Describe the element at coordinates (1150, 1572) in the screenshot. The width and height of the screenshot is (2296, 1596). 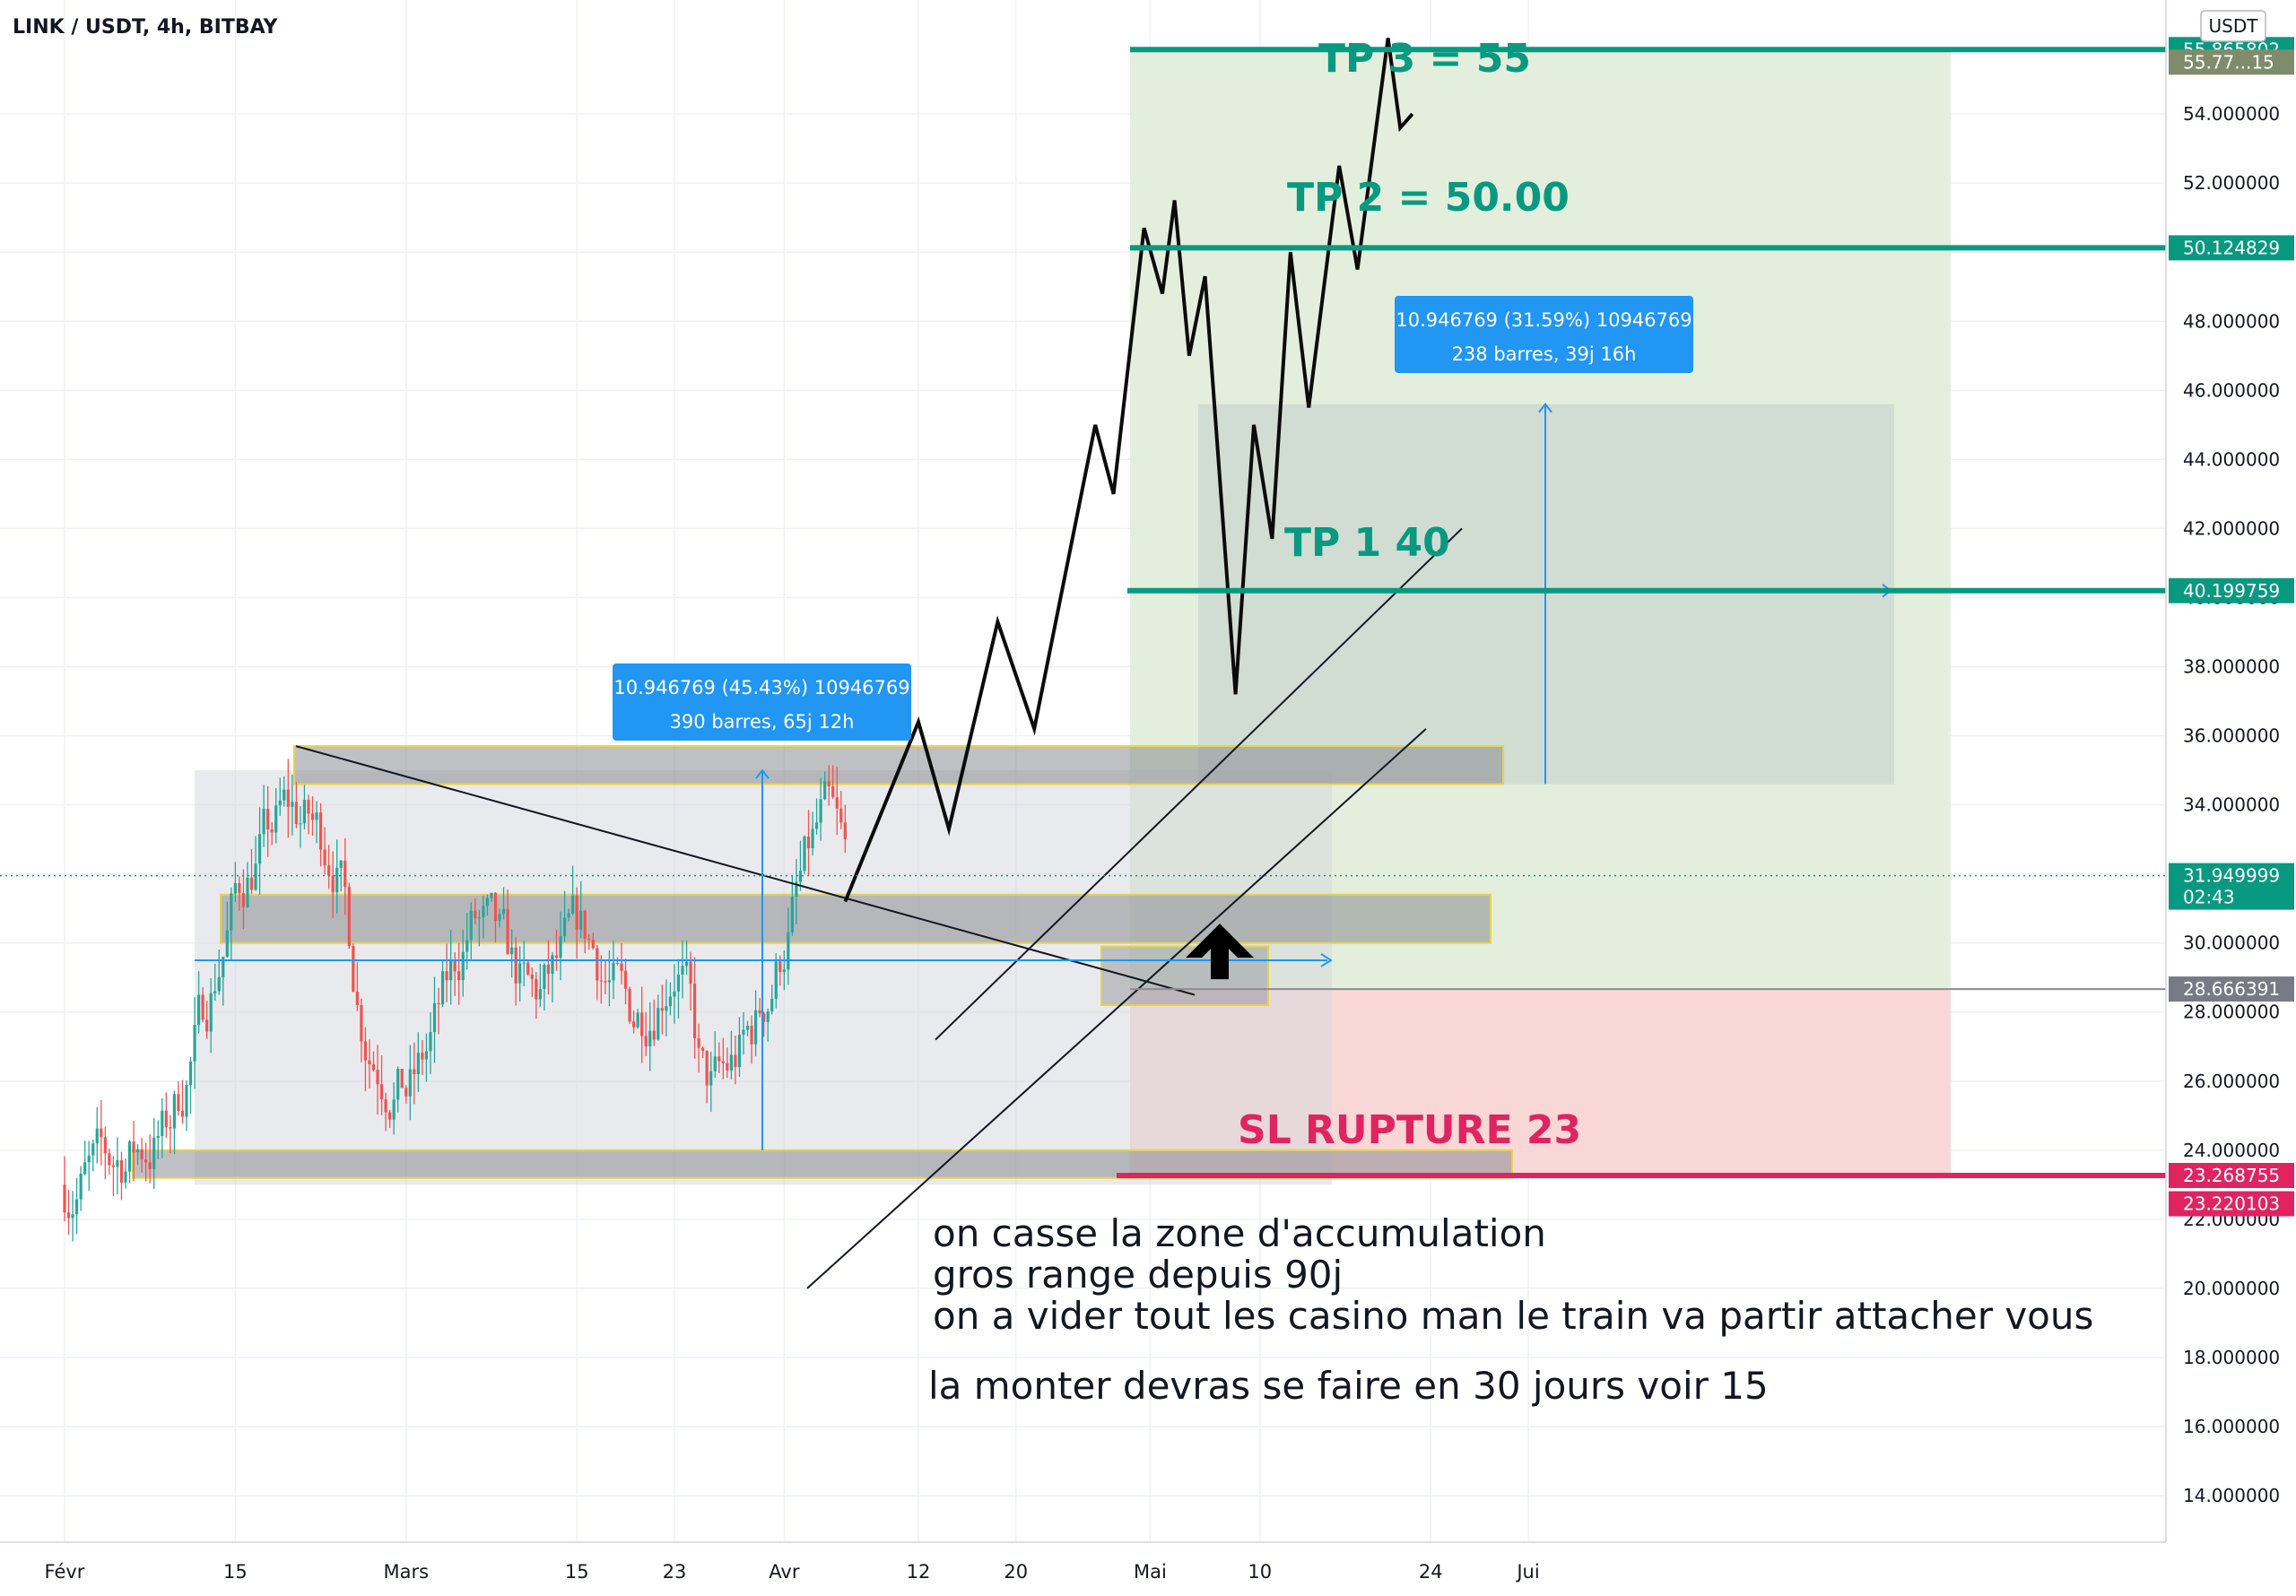
I see `x-tick-label: Mai` at that location.